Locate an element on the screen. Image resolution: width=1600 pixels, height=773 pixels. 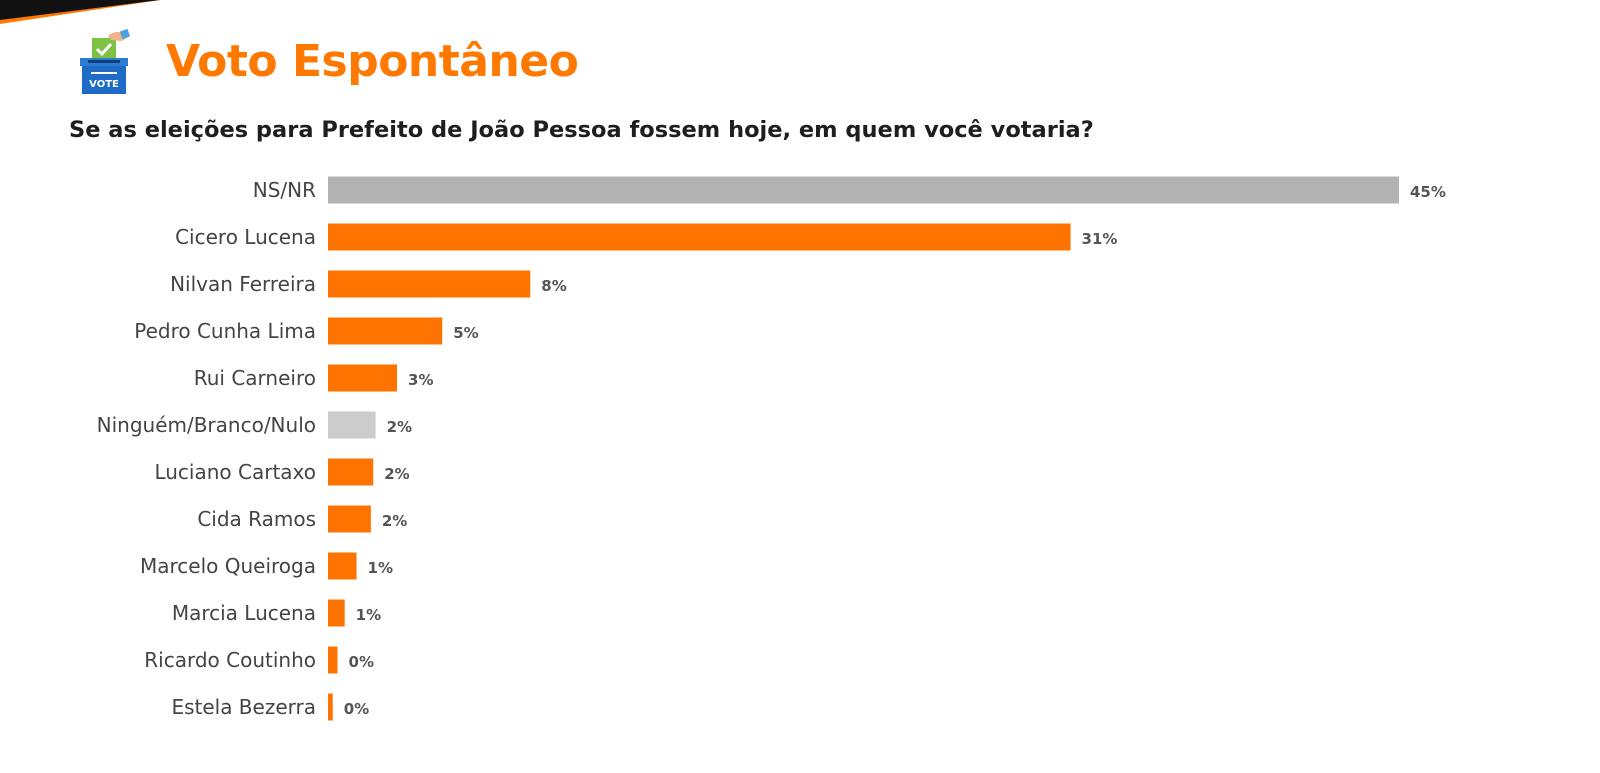
category-label: Cida Ramos is located at coordinates (256, 519).